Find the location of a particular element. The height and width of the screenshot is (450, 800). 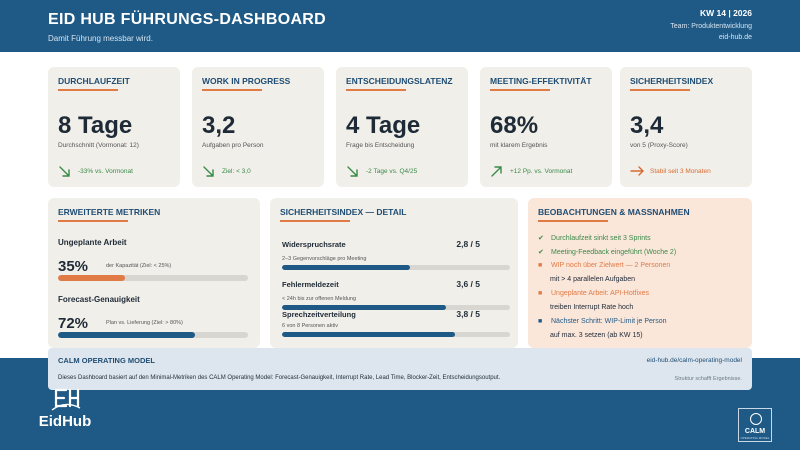

kpi-value: 3,2 is located at coordinates (219, 125).